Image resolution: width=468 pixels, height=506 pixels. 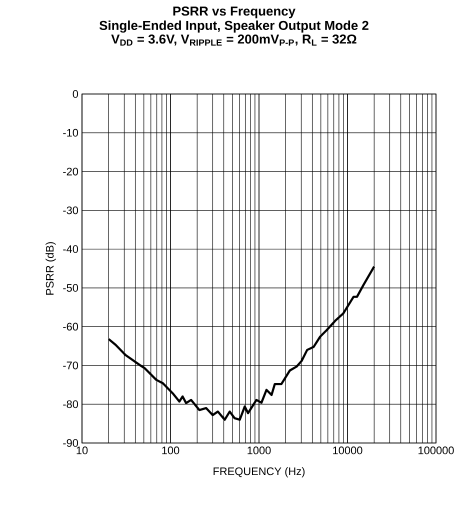 What do you see at coordinates (70, 249) in the screenshot?
I see `y-tick-label: -40` at bounding box center [70, 249].